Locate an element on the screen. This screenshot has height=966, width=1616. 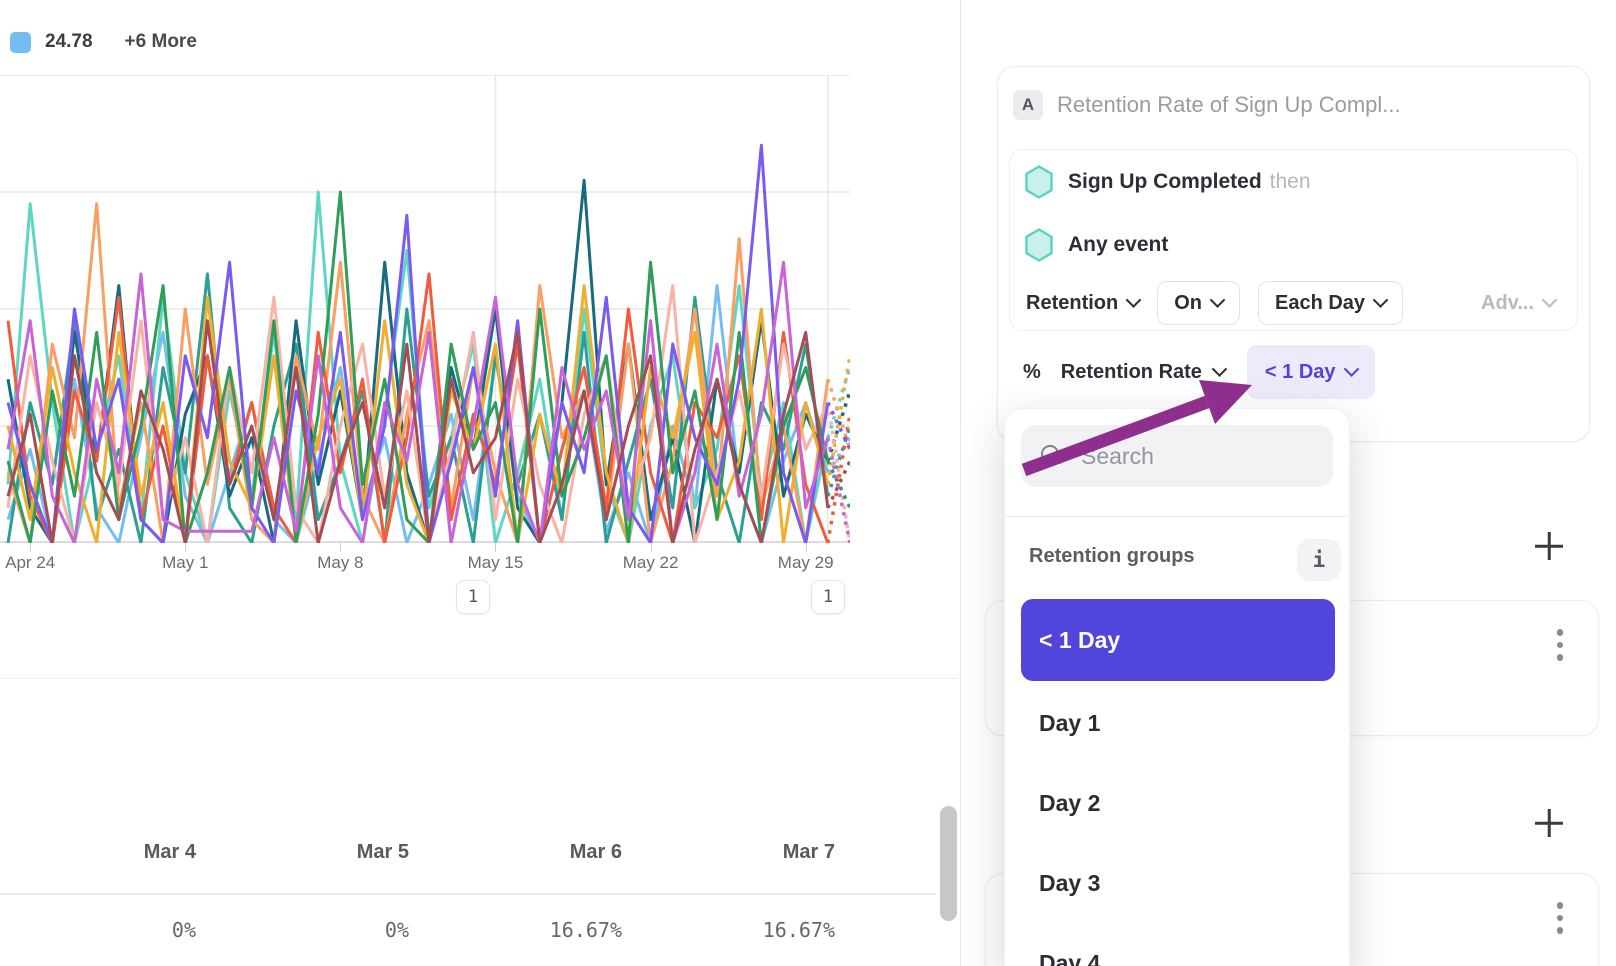
mode-dropdown: Retention is located at coordinates (1084, 303).